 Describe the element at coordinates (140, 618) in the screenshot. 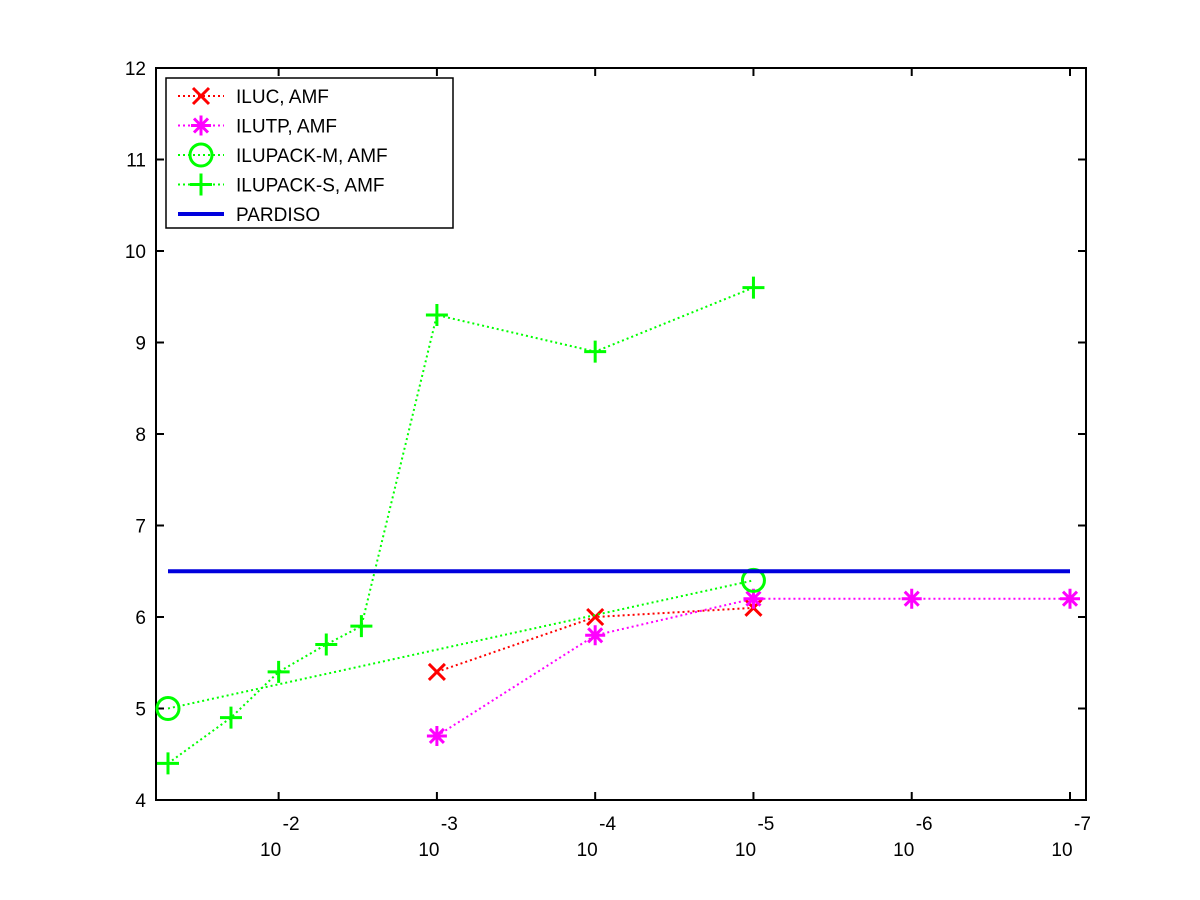

I see `y-tick-label: 6` at that location.